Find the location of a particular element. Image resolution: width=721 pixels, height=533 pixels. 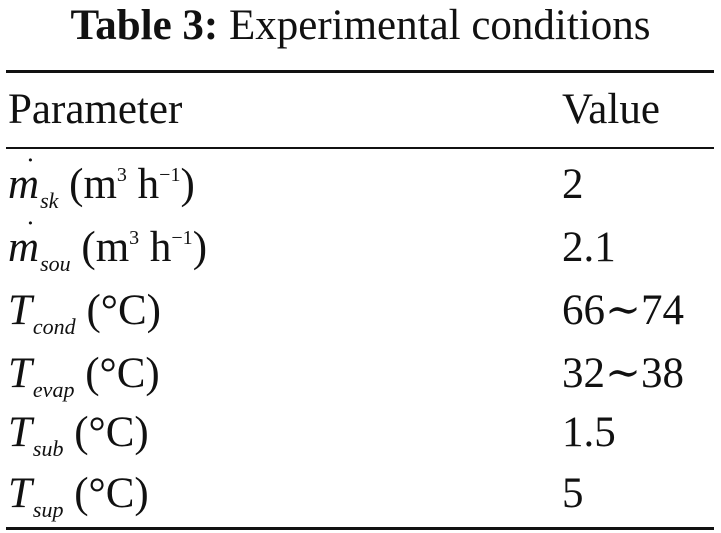

table-row-param: m ˙ sk (m3 h−1) is located at coordinates (101, 184).